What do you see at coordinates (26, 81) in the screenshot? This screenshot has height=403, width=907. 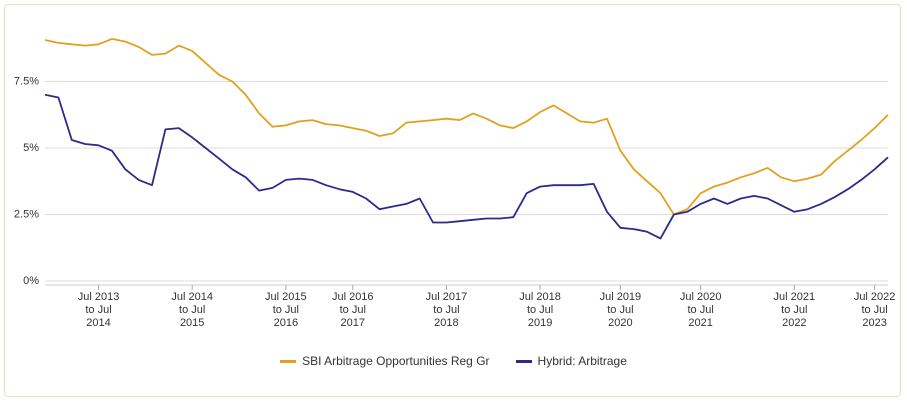 I see `y-tick-label: 7.5%` at bounding box center [26, 81].